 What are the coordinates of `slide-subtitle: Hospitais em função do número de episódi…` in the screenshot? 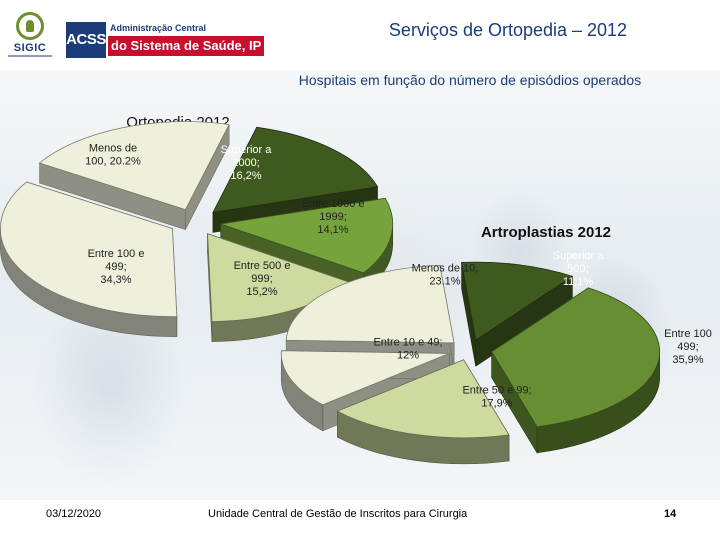 It's located at (470, 80).